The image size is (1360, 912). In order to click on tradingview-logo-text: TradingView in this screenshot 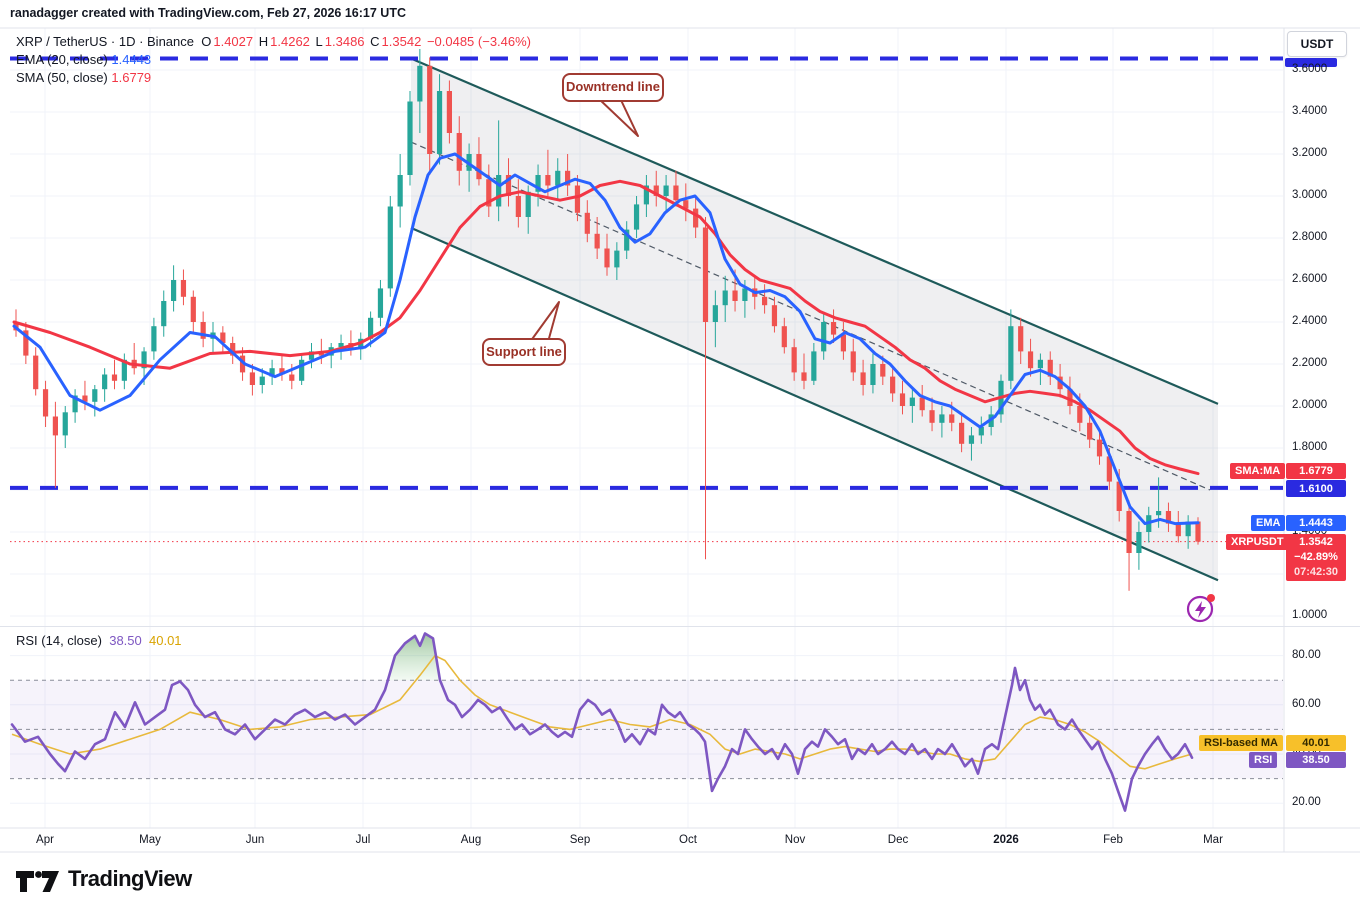, I will do `click(130, 878)`.